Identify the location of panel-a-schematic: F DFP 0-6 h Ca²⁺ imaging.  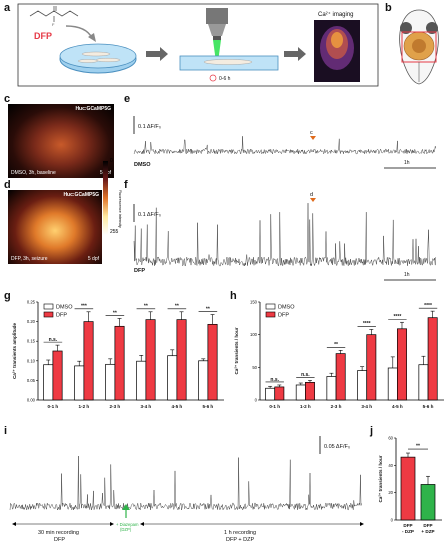
(198, 45).